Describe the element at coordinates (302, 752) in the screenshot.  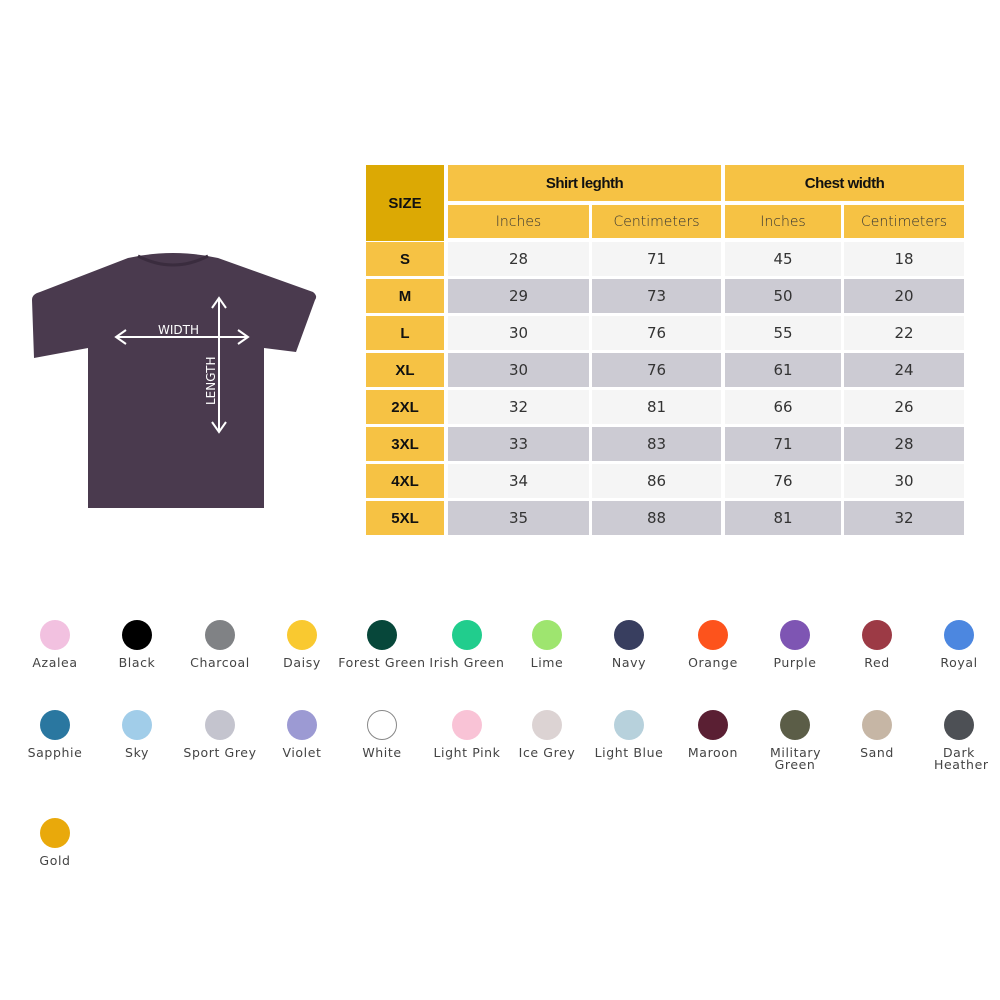
I see `color-label: Violet` at that location.